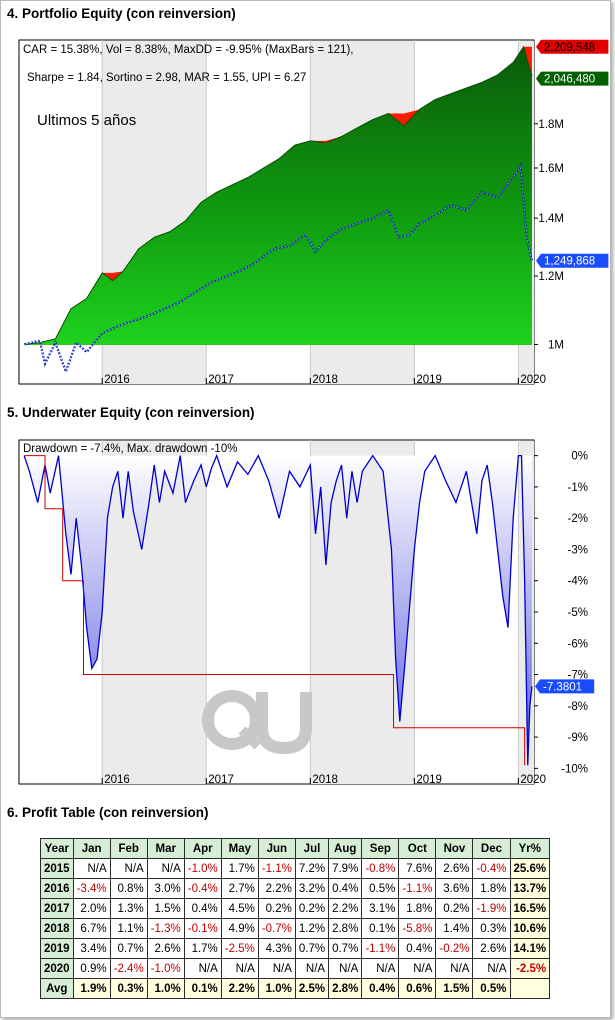 The height and width of the screenshot is (1020, 615). I want to click on y-tick-label: -10%, so click(574, 769).